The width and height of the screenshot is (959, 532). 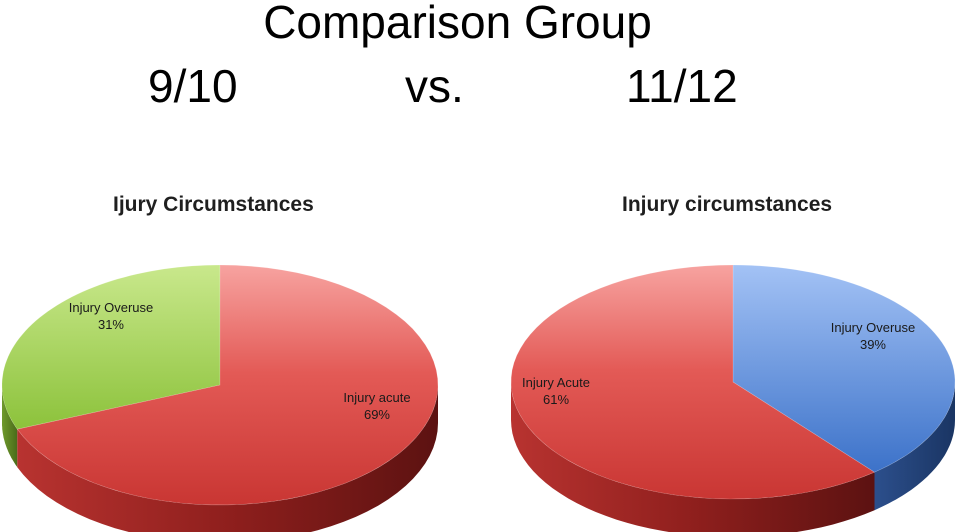 What do you see at coordinates (213, 204) in the screenshot?
I see `chart-title-left: Ijury Circumstances` at bounding box center [213, 204].